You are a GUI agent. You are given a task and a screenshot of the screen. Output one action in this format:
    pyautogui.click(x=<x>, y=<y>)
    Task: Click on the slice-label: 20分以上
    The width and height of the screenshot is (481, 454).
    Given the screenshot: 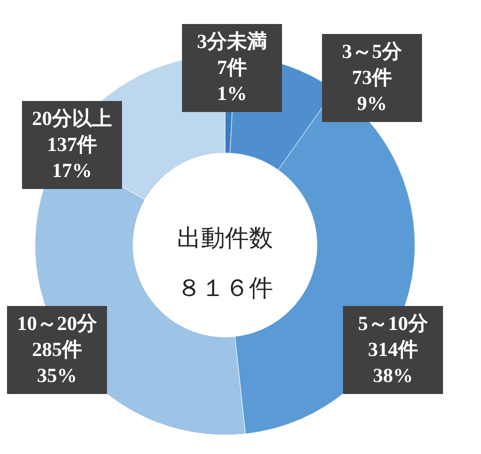 What is the action you would take?
    pyautogui.click(x=72, y=119)
    